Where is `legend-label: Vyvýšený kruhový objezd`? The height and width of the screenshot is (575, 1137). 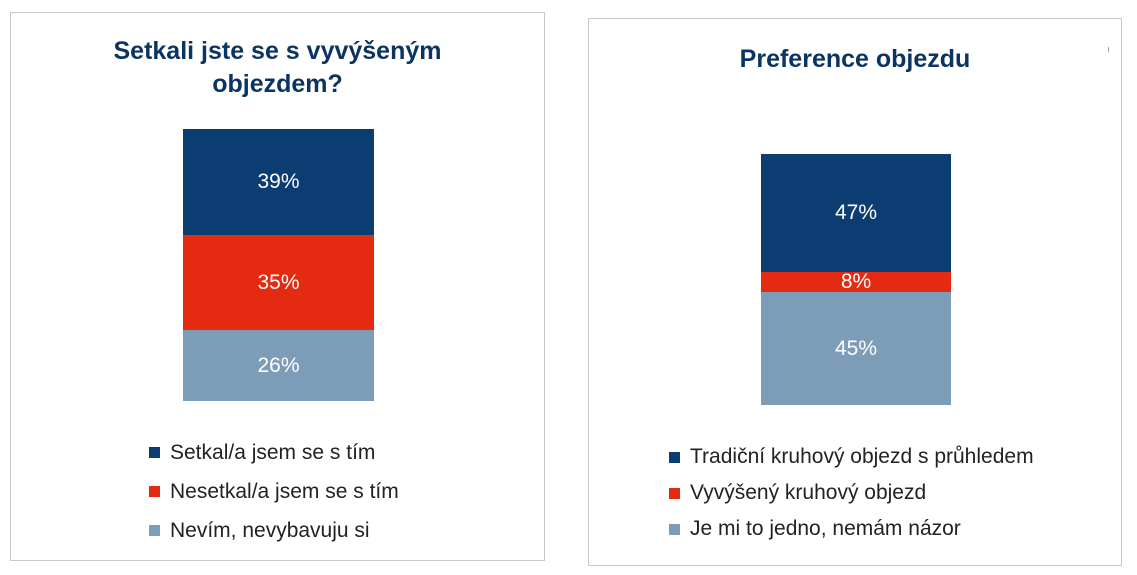
legend-label: Vyvýšený kruhový objezd is located at coordinates (808, 492).